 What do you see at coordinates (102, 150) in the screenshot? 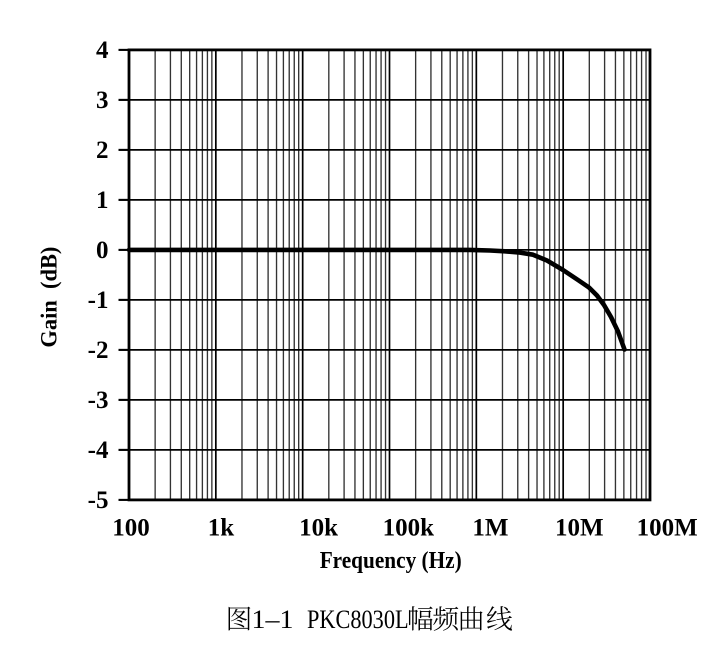
I see `svg-text: 2` at bounding box center [102, 150].